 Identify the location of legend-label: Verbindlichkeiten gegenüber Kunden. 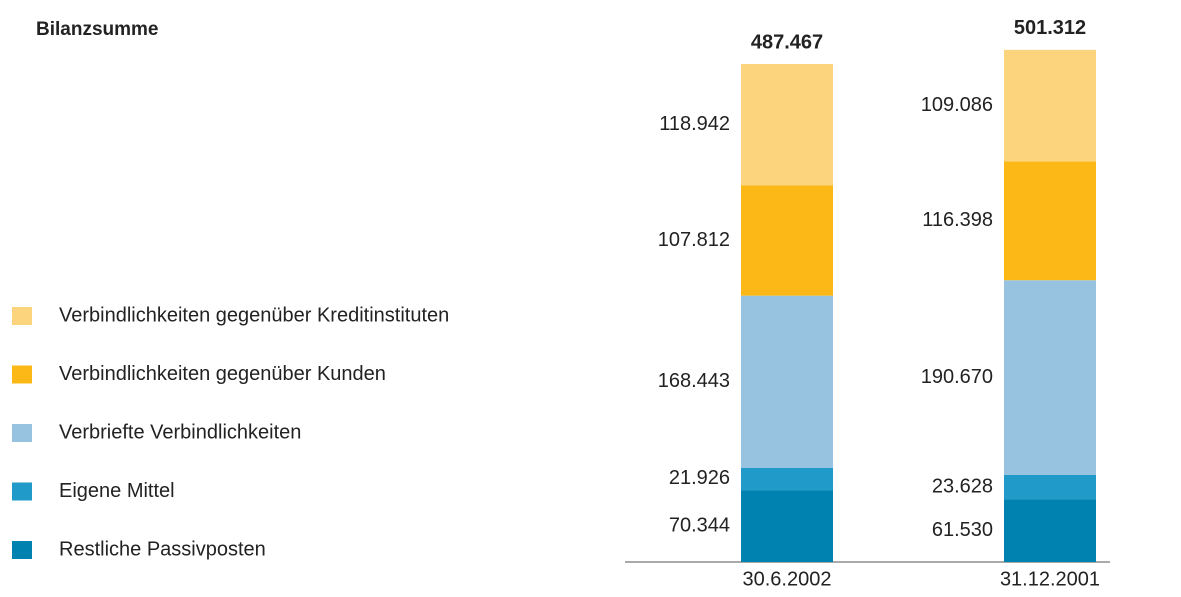
(222, 374).